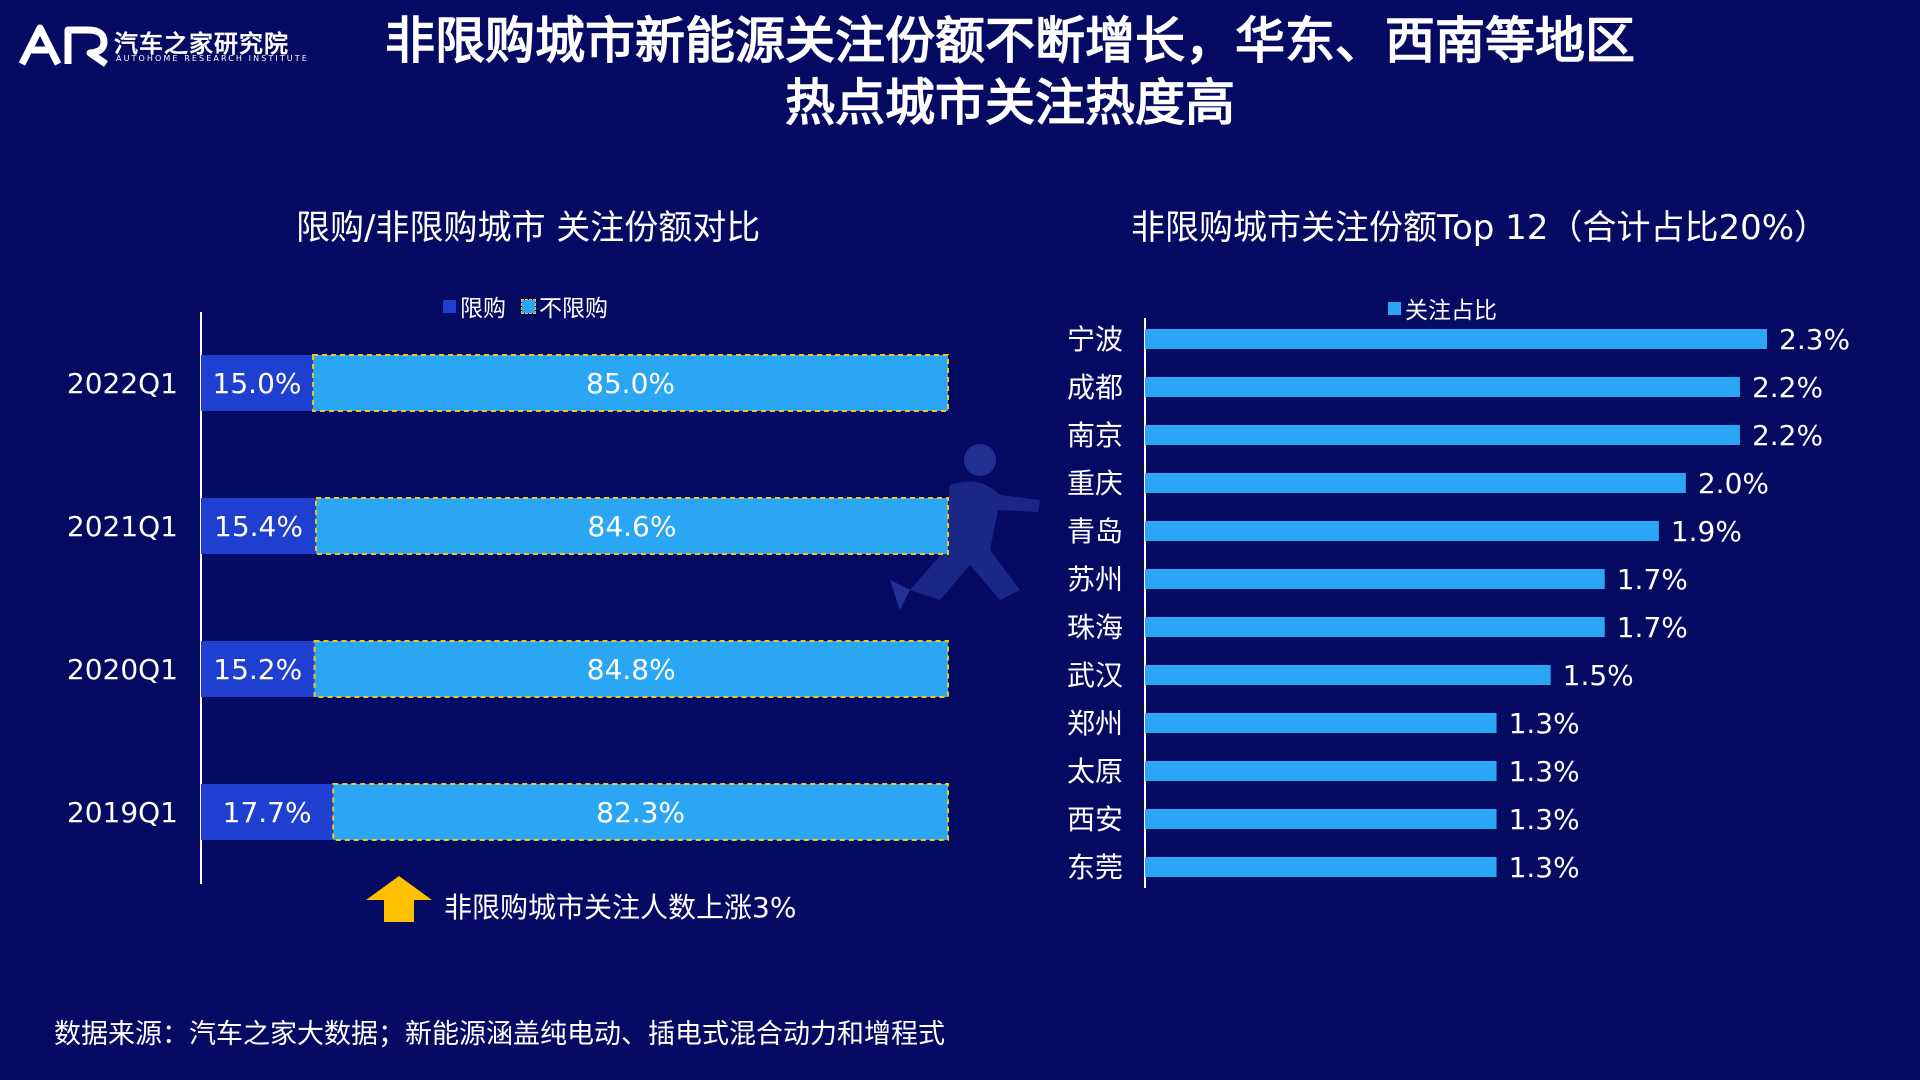 The width and height of the screenshot is (1920, 1080). What do you see at coordinates (528, 228) in the screenshot?
I see `left-chart-title: 限购/非限购城市 关注份额对比` at bounding box center [528, 228].